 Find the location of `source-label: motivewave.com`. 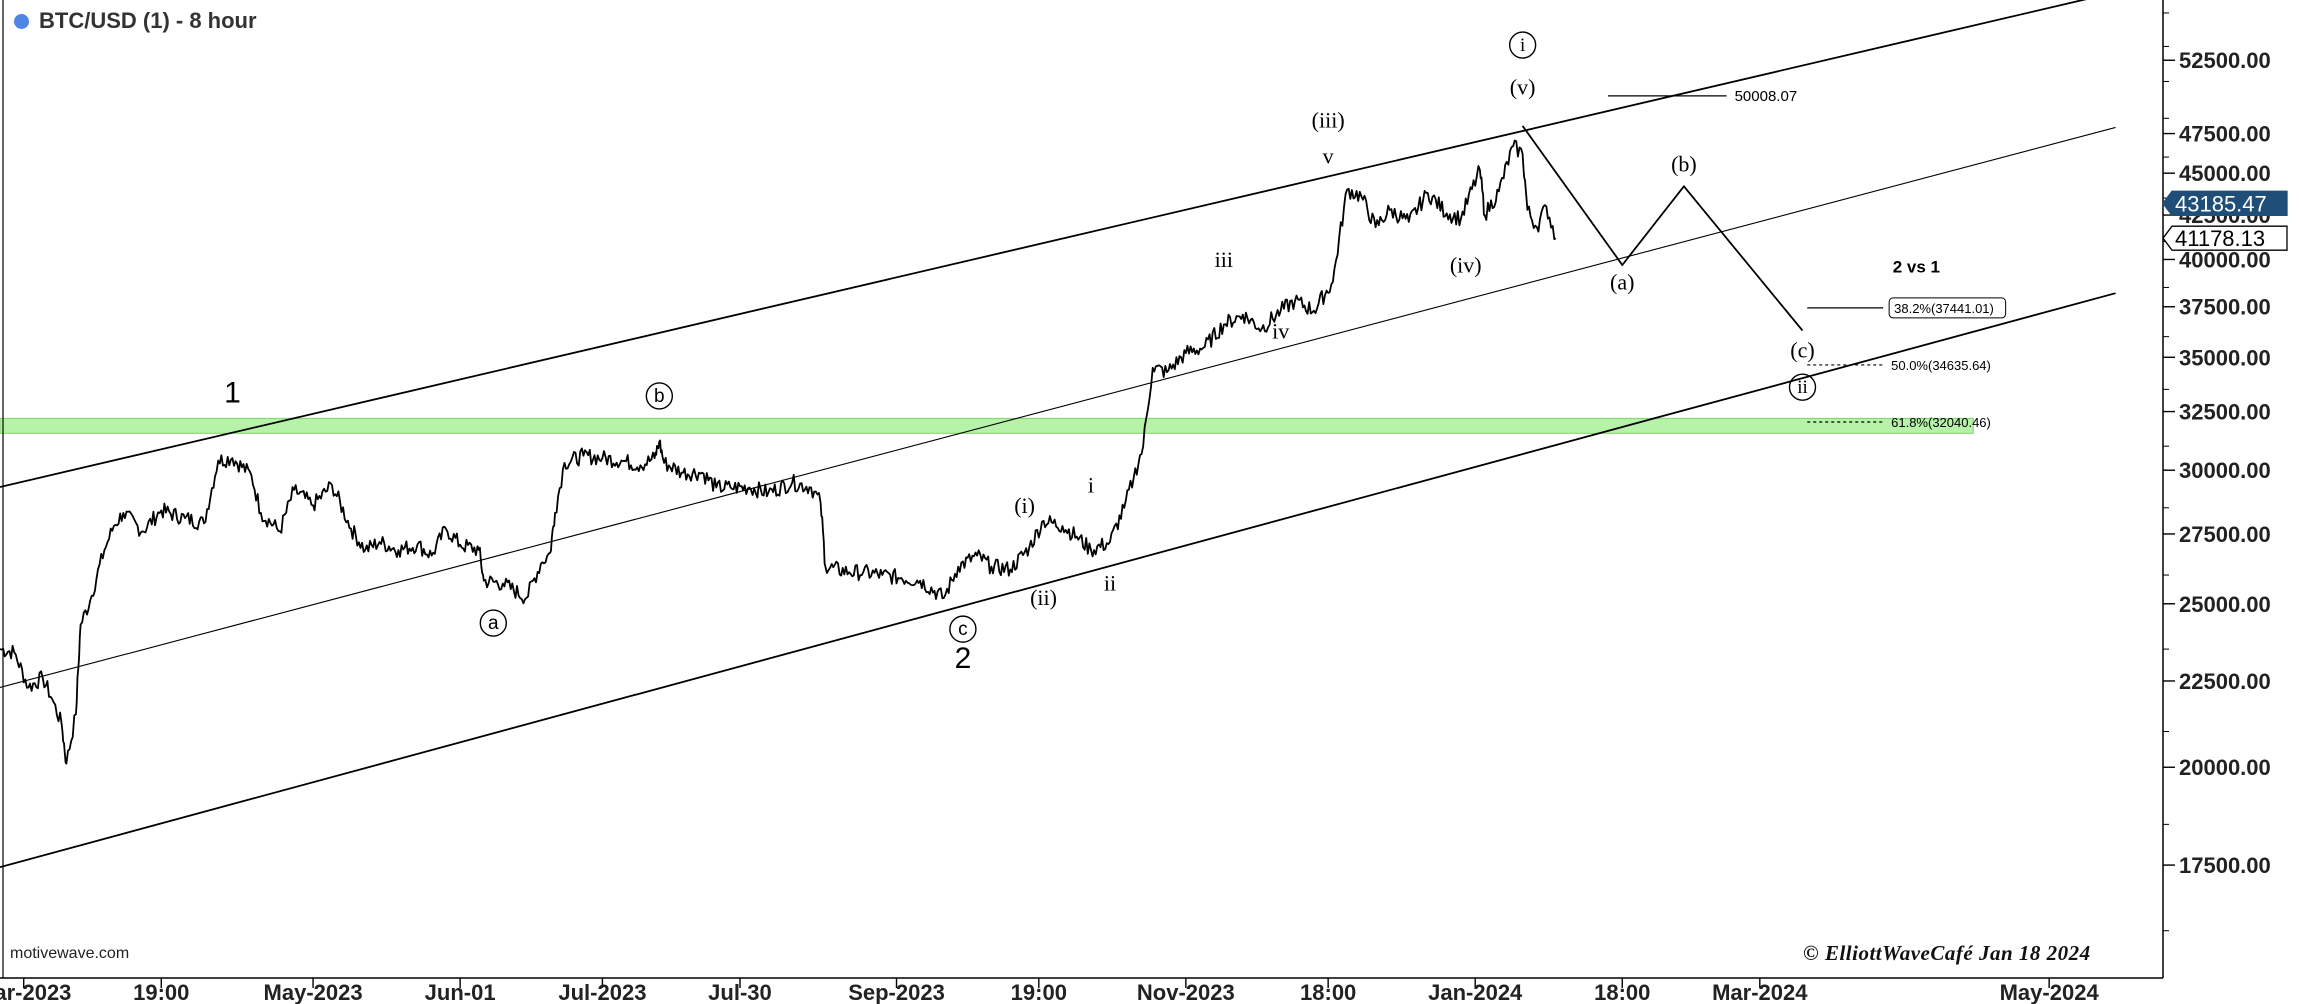

source-label: motivewave.com is located at coordinates (70, 953).